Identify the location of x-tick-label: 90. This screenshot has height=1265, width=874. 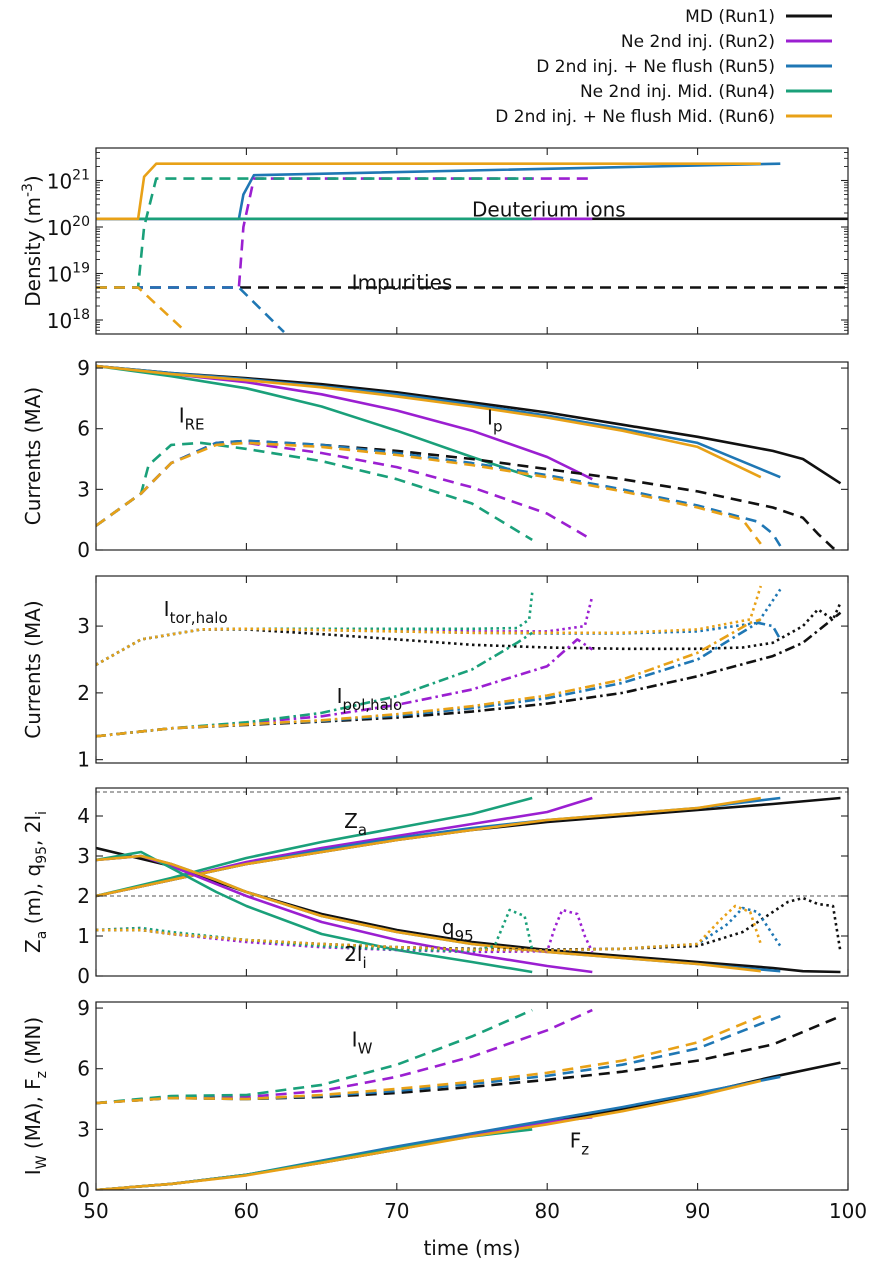
(697, 1211).